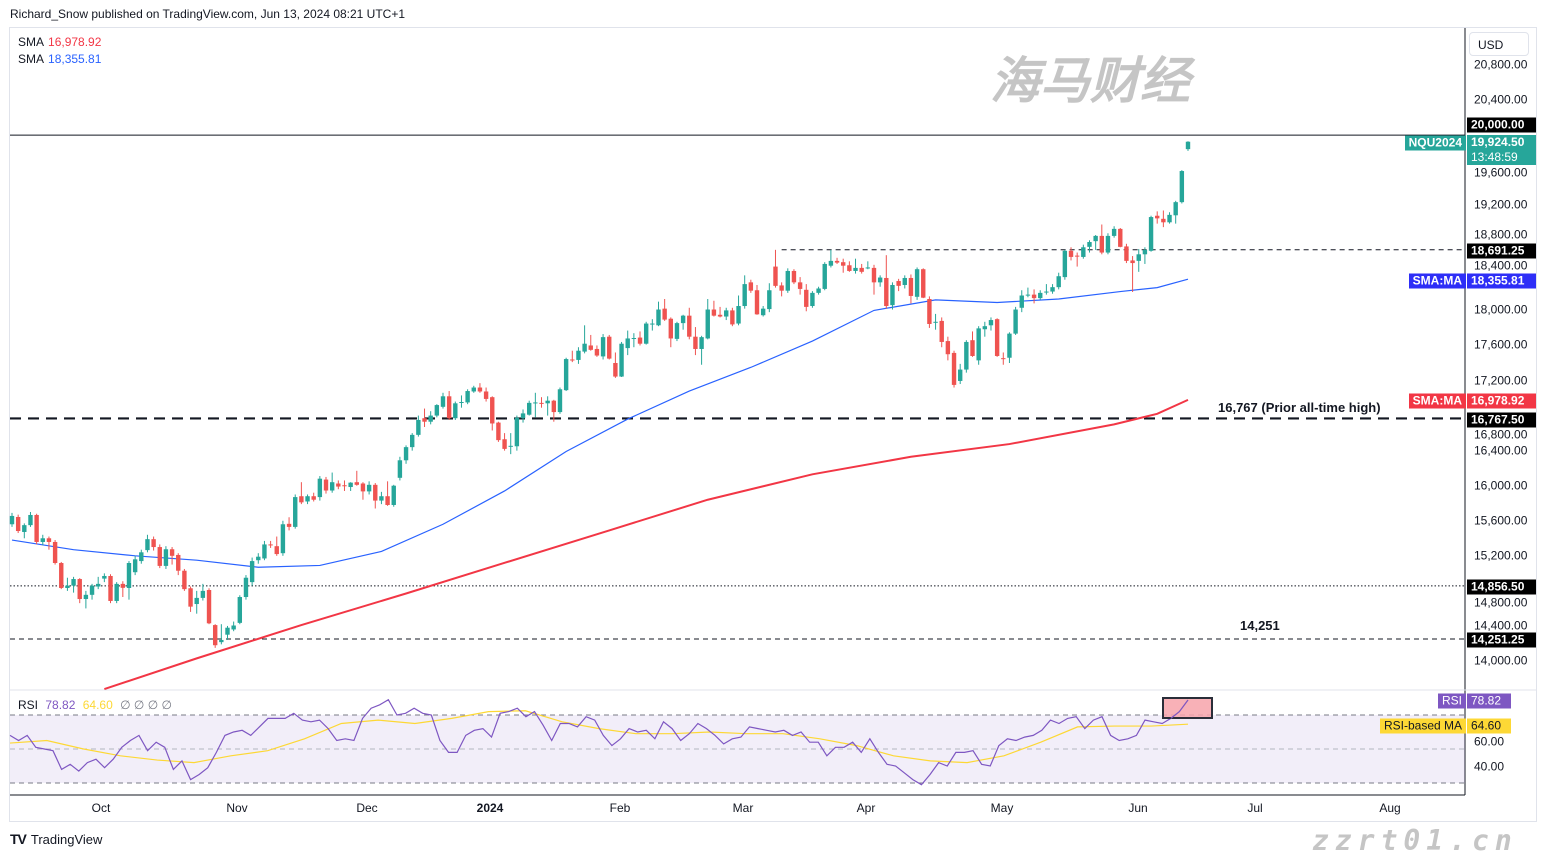 Image resolution: width=1546 pixels, height=857 pixels. Describe the element at coordinates (1255, 808) in the screenshot. I see `x-tick-jul: Jul` at that location.